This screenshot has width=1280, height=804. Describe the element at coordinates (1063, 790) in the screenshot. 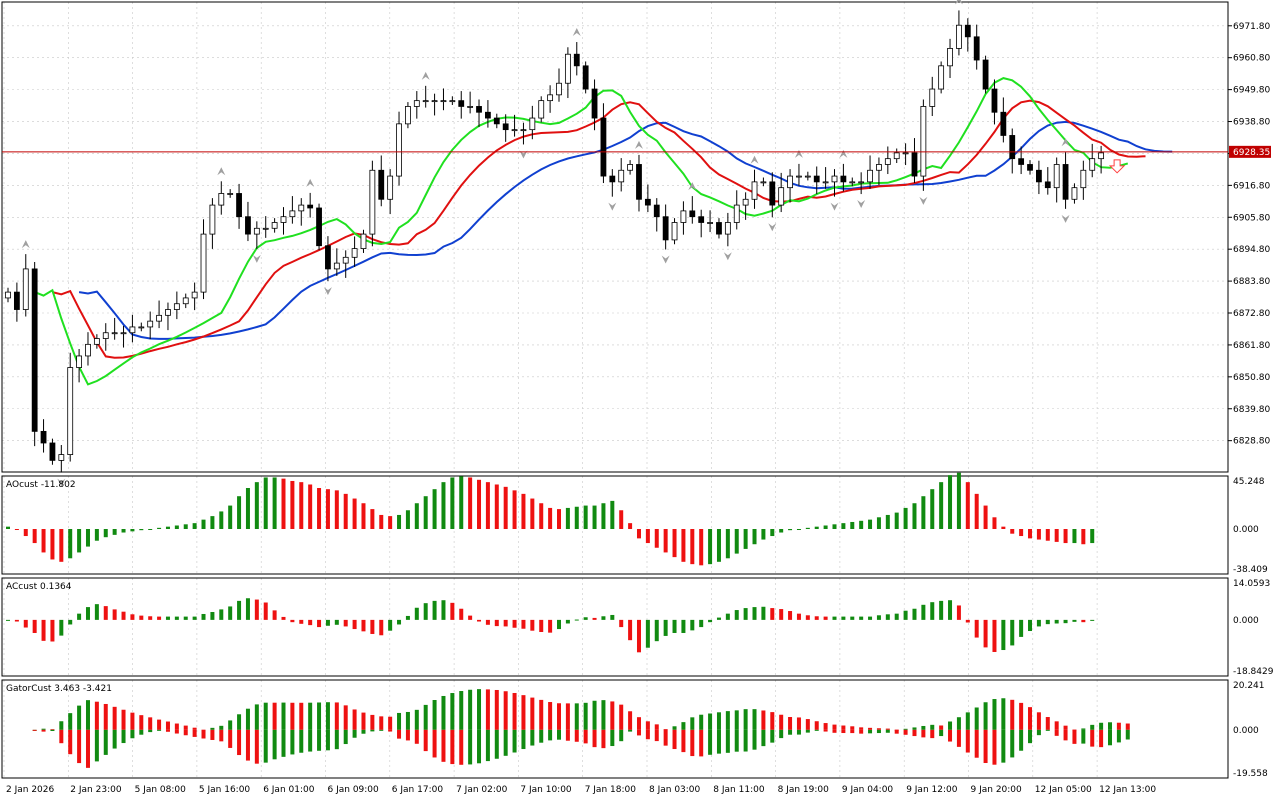

I see `x-tick-label: 12 Jan 05:00` at that location.